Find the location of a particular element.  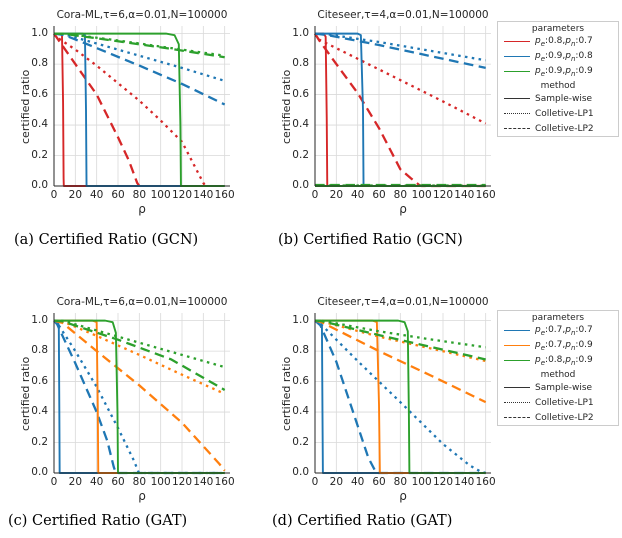

x-tick-b-4: 80 is located at coordinates (400, 195).